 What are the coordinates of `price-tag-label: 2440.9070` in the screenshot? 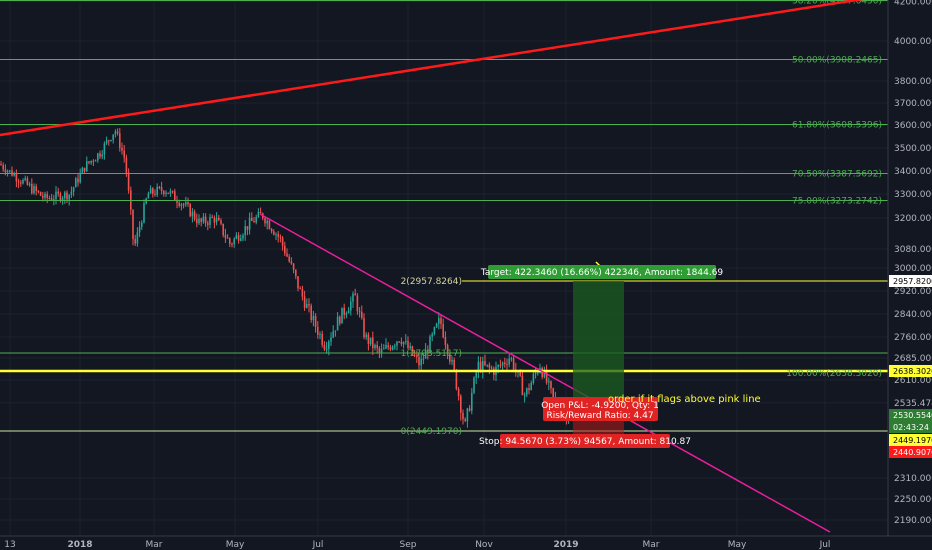 It's located at (912, 452).